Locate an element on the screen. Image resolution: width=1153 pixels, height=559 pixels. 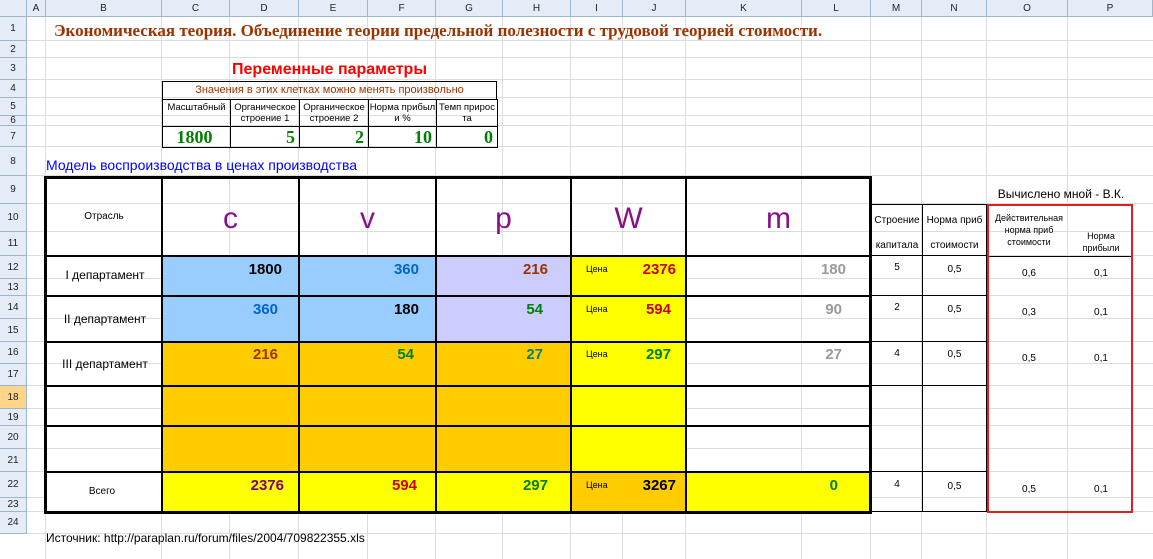
branch-header: Отрасль is located at coordinates (104, 216).